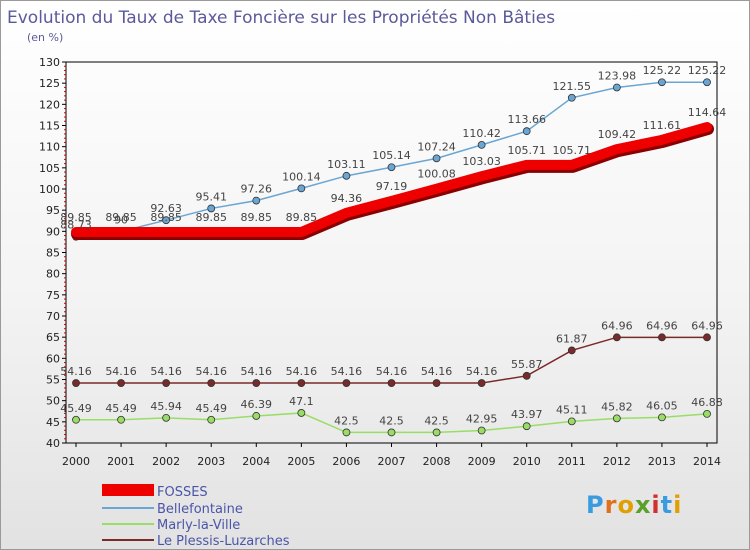  What do you see at coordinates (211, 461) in the screenshot?
I see `x-tick-label: 2003` at bounding box center [211, 461].